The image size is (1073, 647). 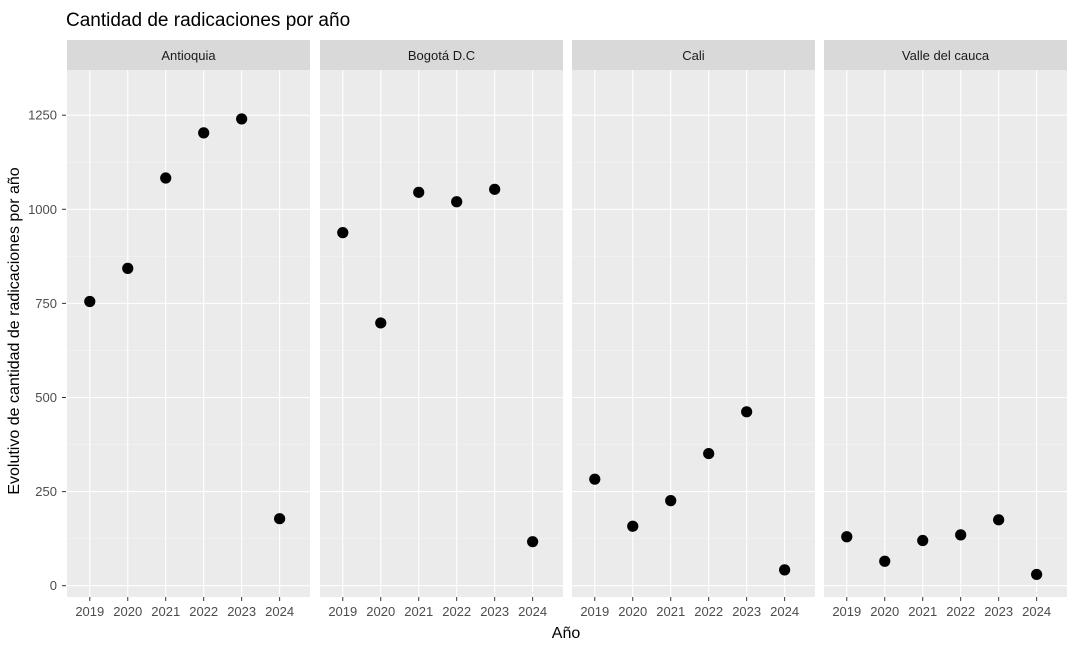 What do you see at coordinates (47, 350) in the screenshot?
I see `y-axis: 0 250 500 750 1000 1250` at bounding box center [47, 350].